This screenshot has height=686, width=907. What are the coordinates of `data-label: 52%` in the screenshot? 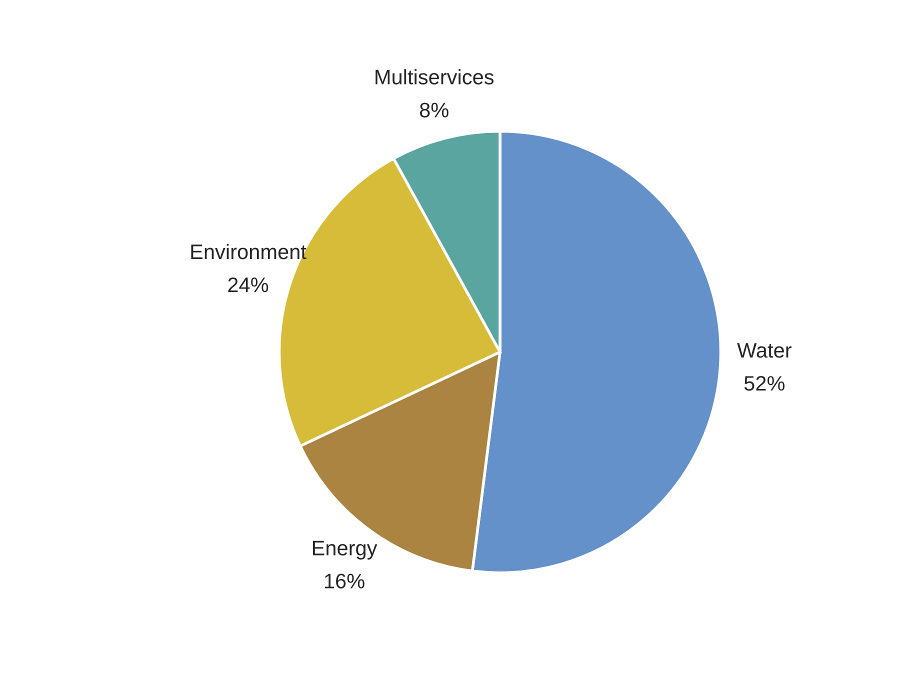 It's located at (764, 383).